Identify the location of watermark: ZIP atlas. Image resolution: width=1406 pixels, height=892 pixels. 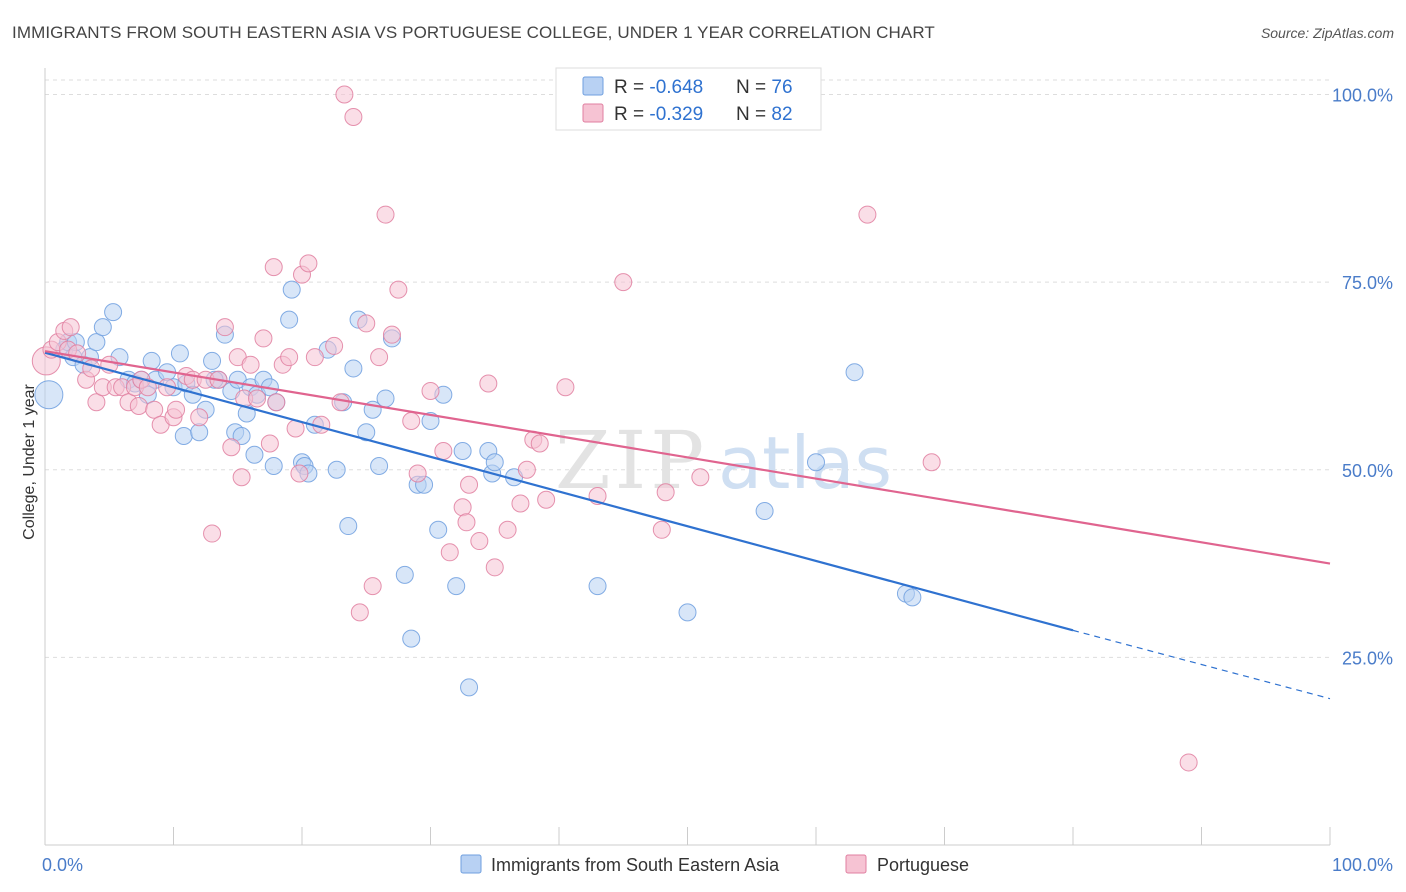
(723, 460).